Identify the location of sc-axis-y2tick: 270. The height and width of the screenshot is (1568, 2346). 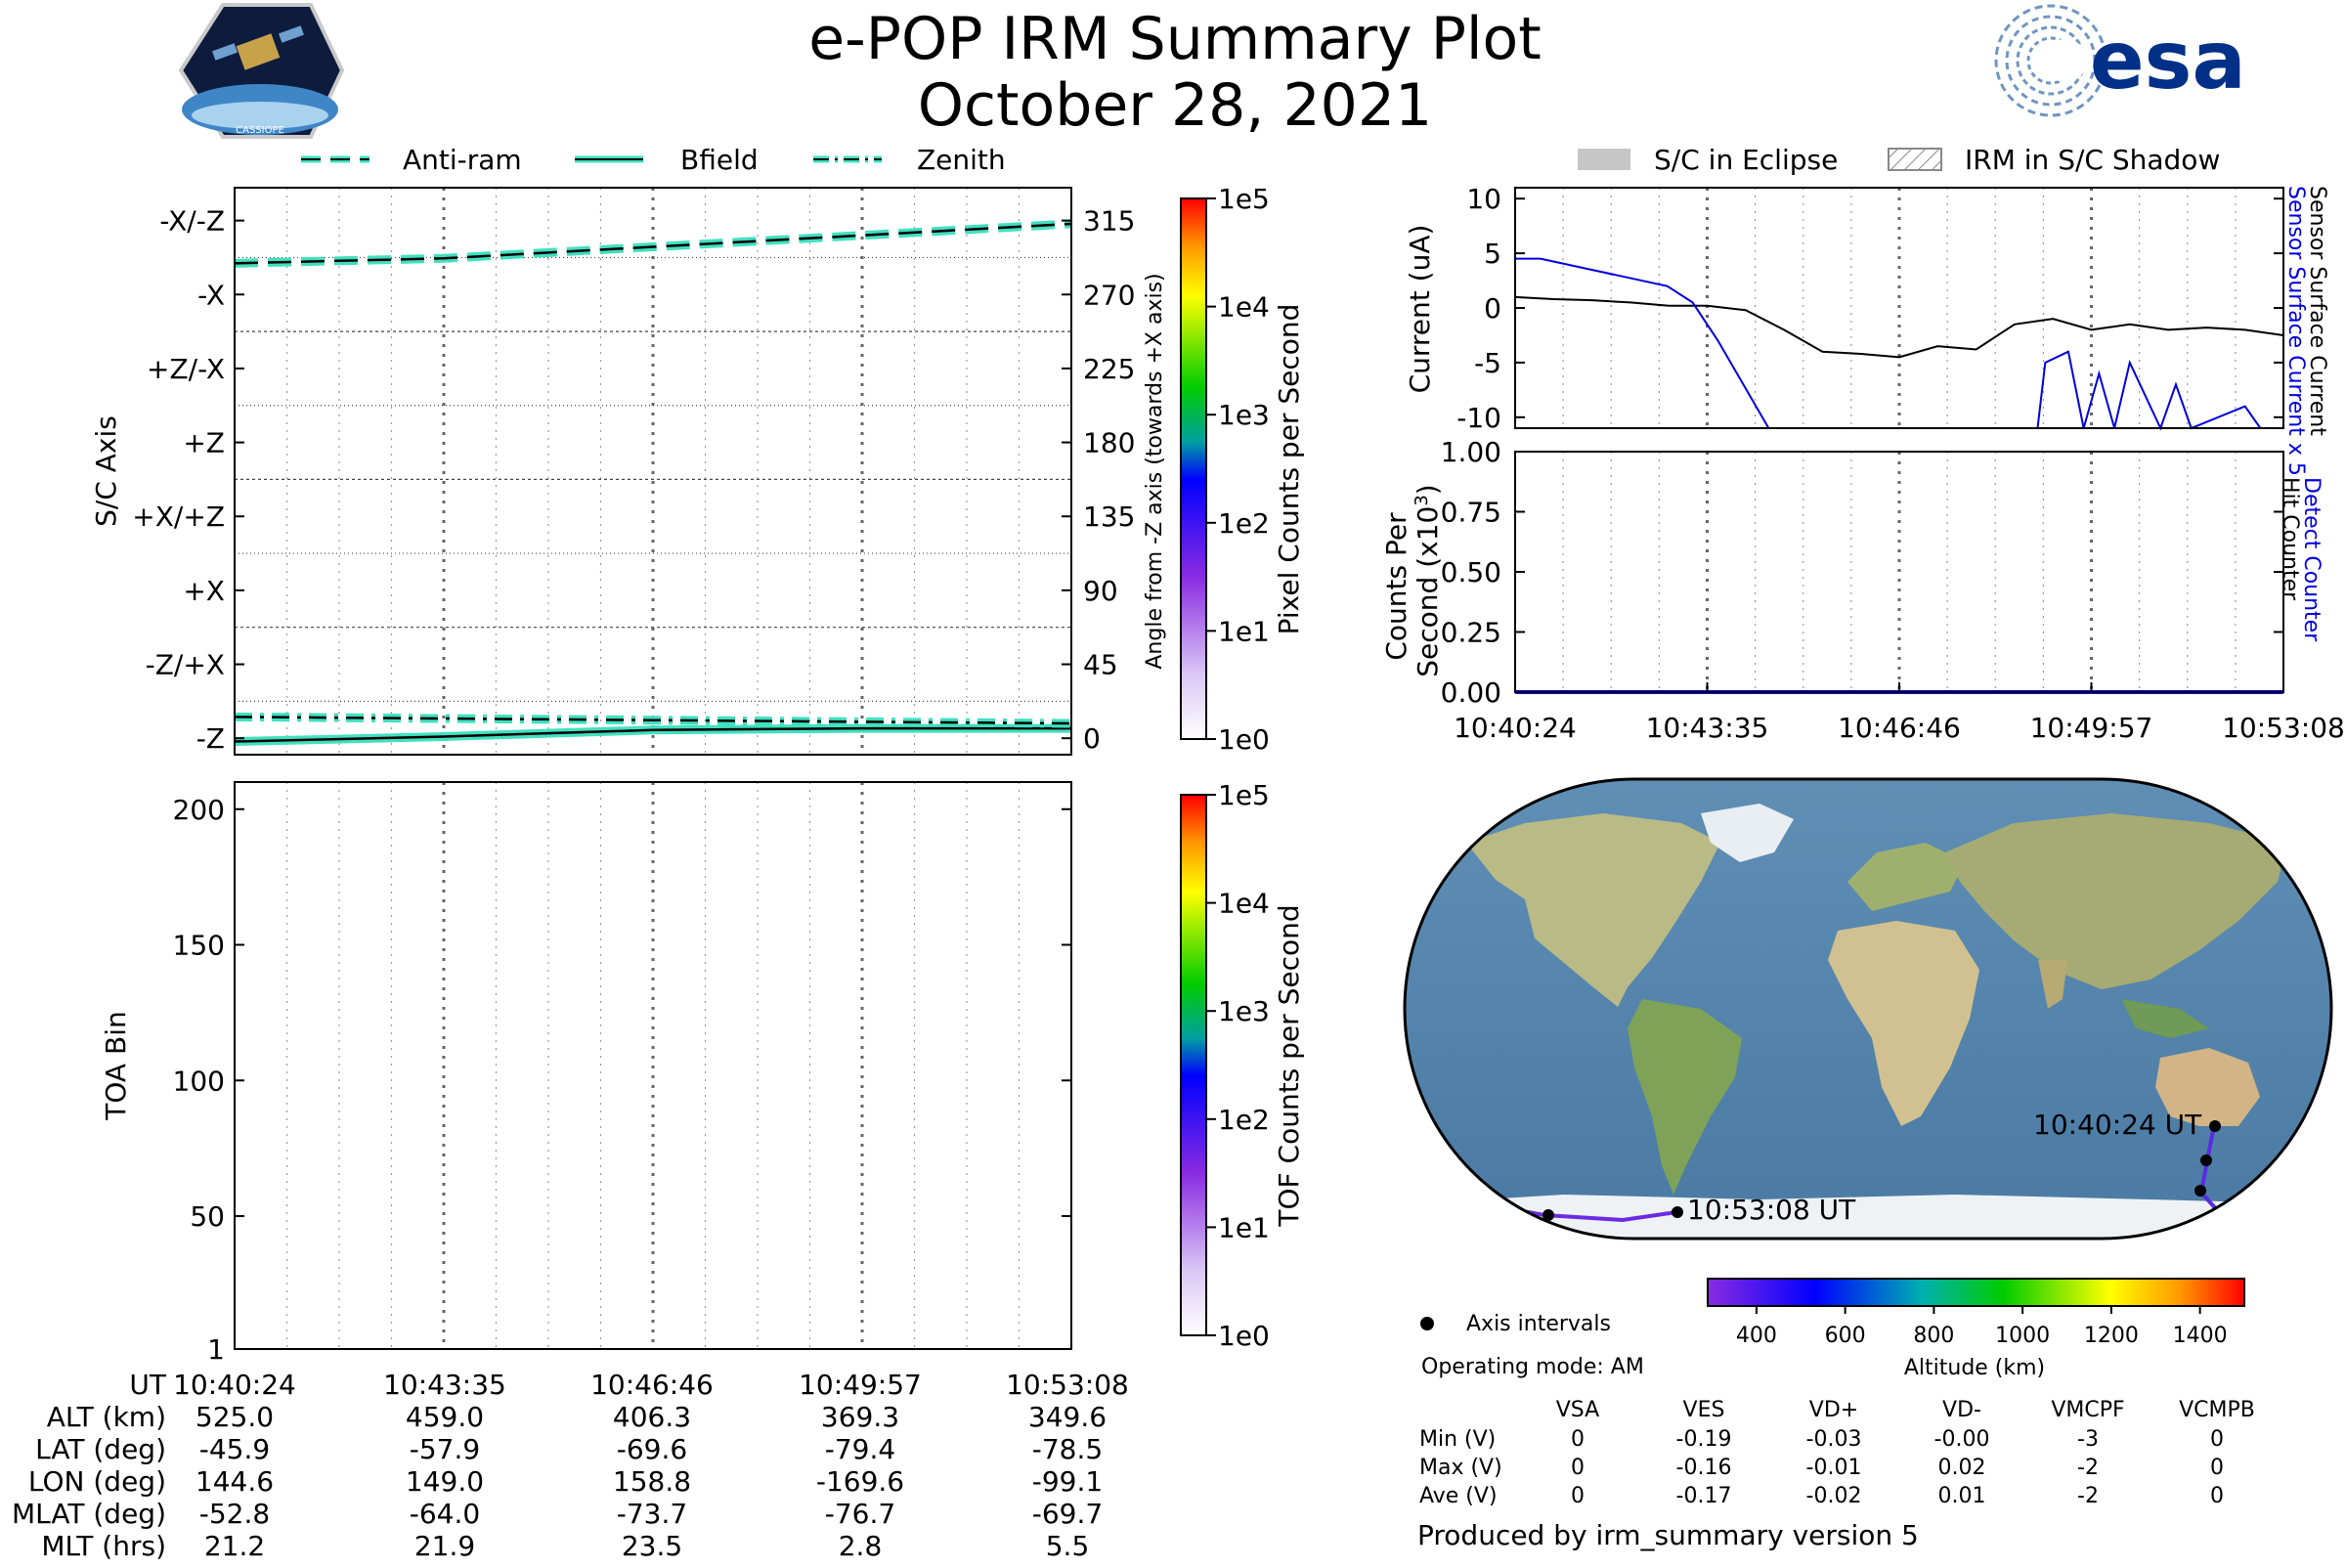
(1109, 295).